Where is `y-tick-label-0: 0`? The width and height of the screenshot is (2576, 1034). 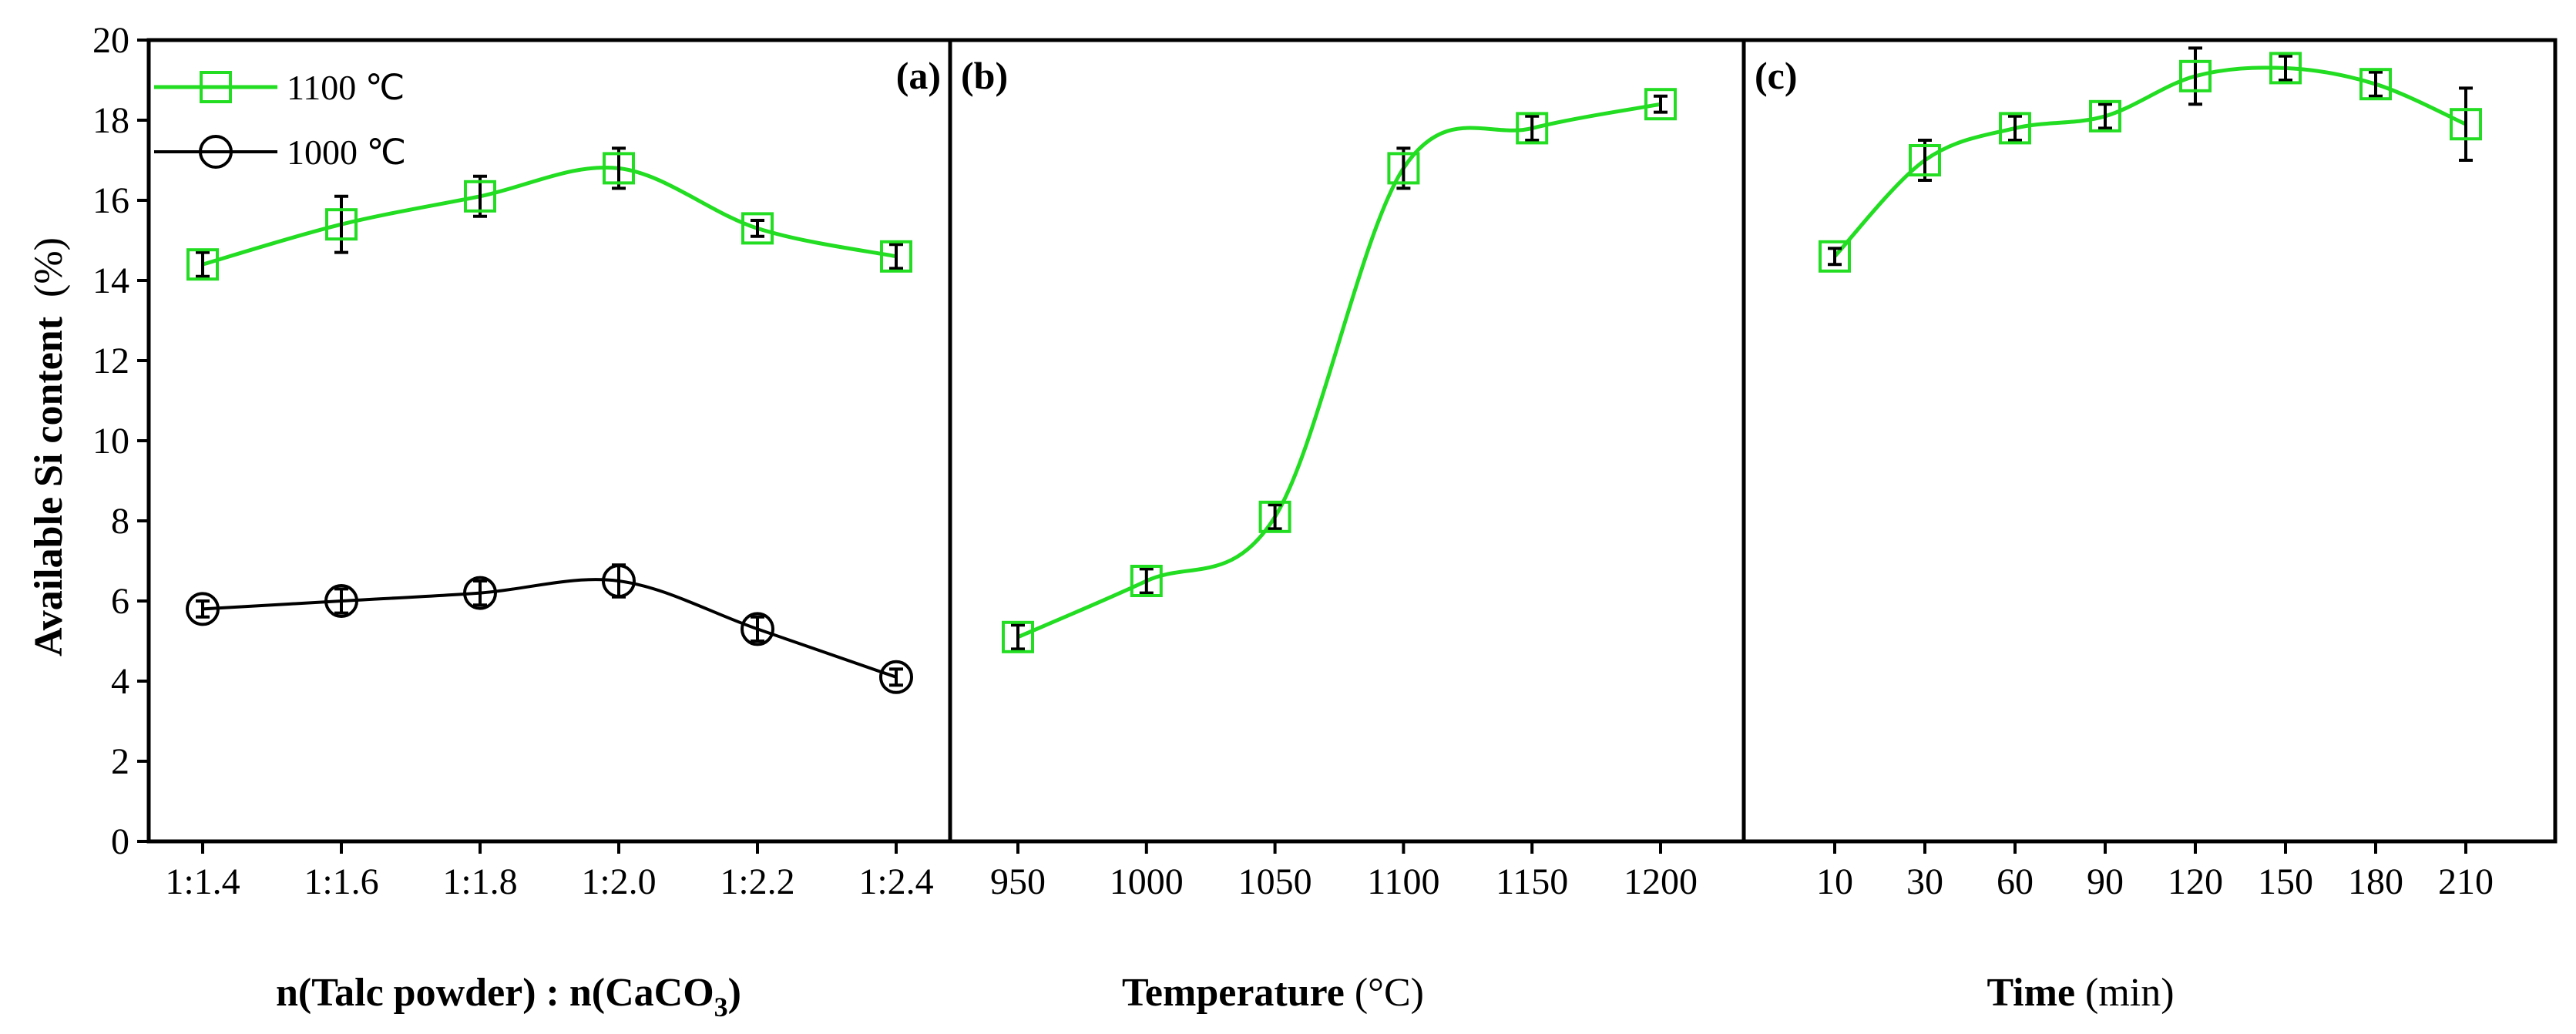
y-tick-label-0: 0 is located at coordinates (120, 841).